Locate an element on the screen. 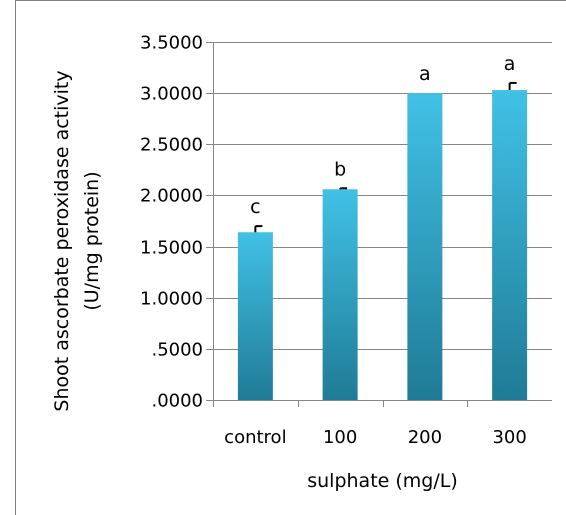  y-axis-title-line: Shoot ascorbate peroxidase activity is located at coordinates (62, 240).